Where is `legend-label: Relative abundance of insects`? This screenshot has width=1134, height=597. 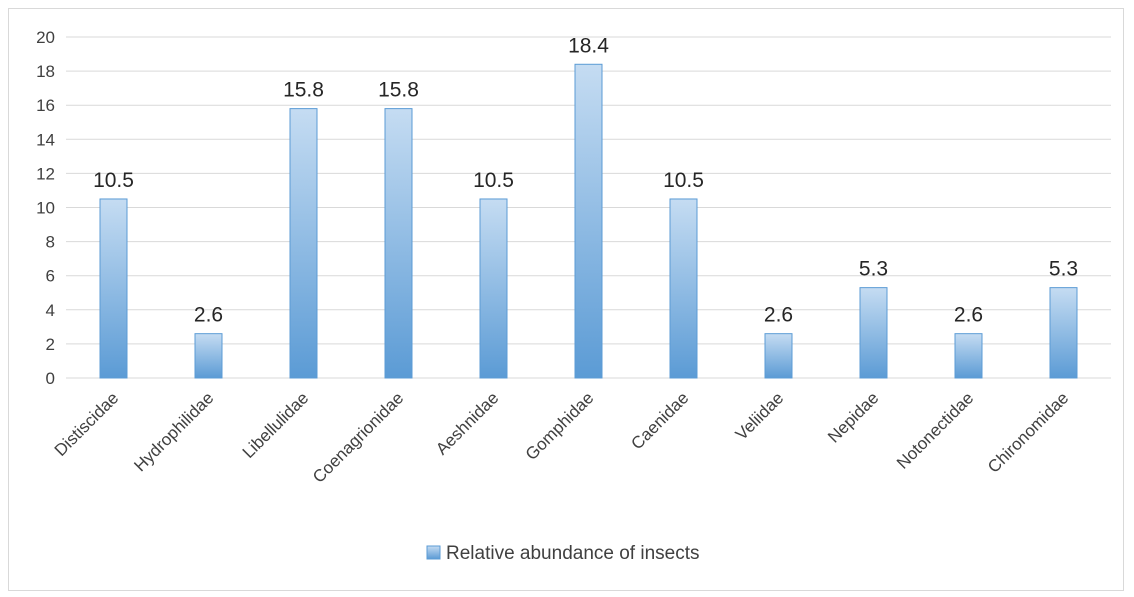
legend-label: Relative abundance of insects is located at coordinates (573, 553).